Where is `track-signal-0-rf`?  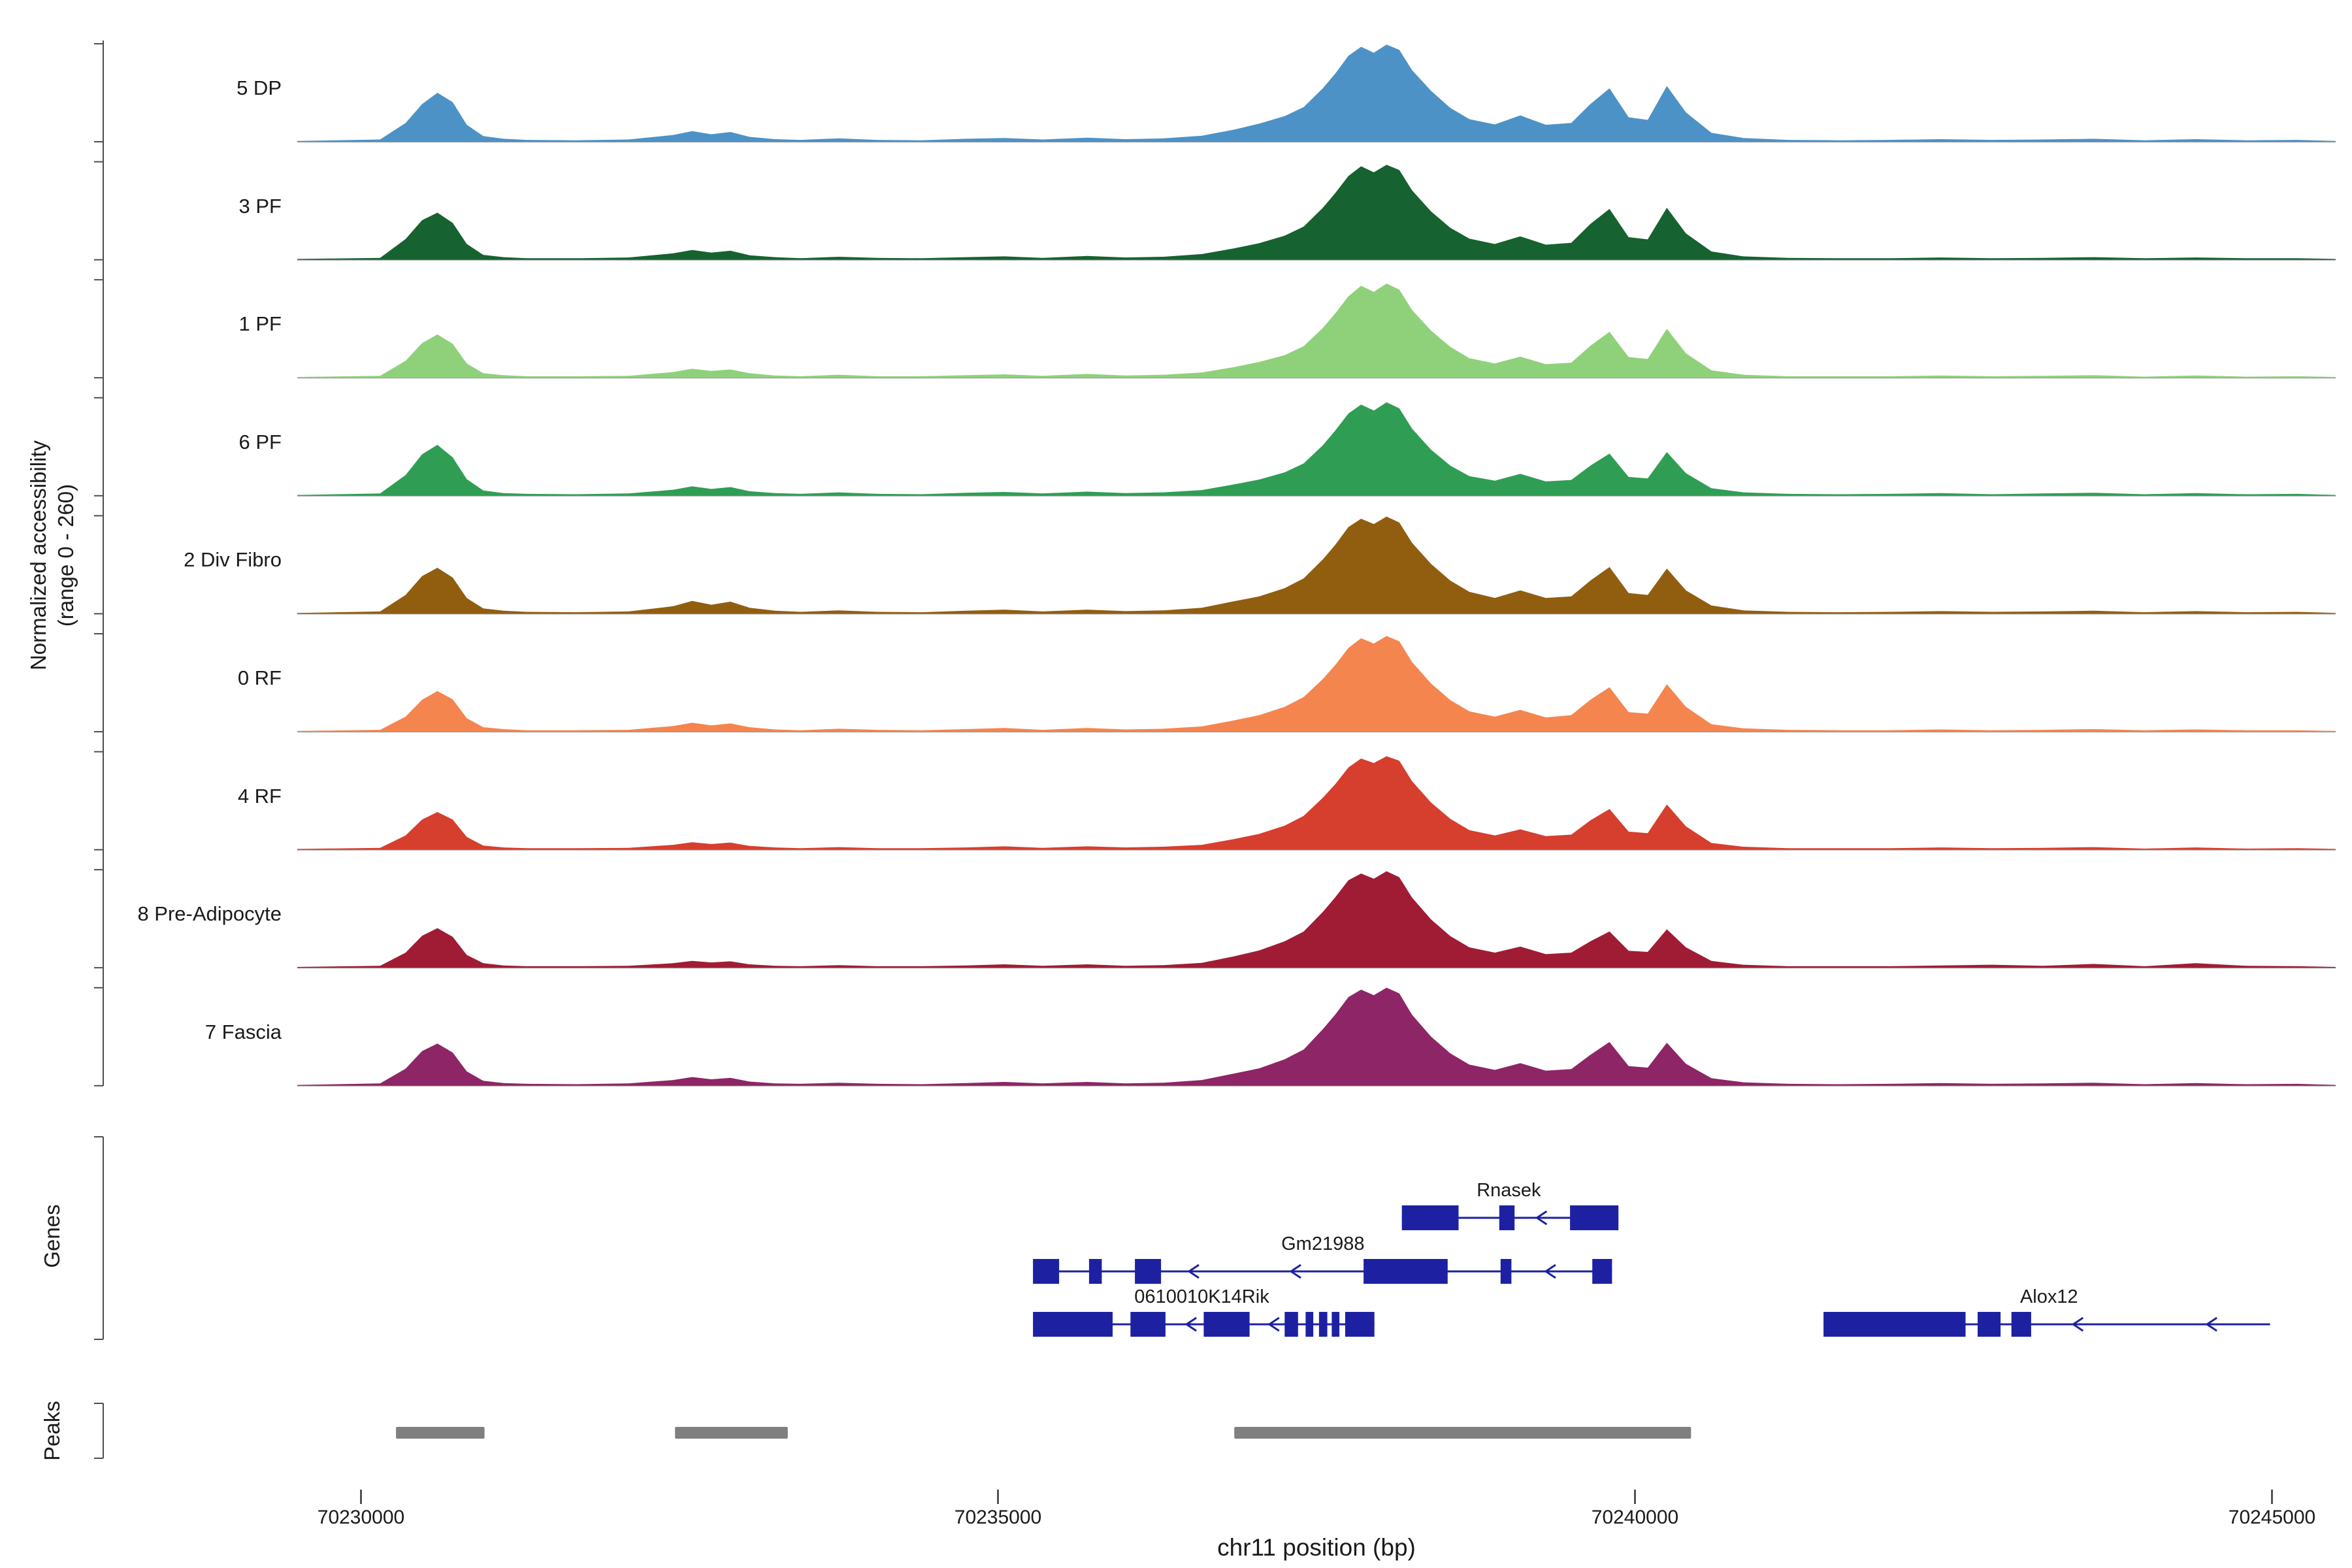 track-signal-0-rf is located at coordinates (1316, 684).